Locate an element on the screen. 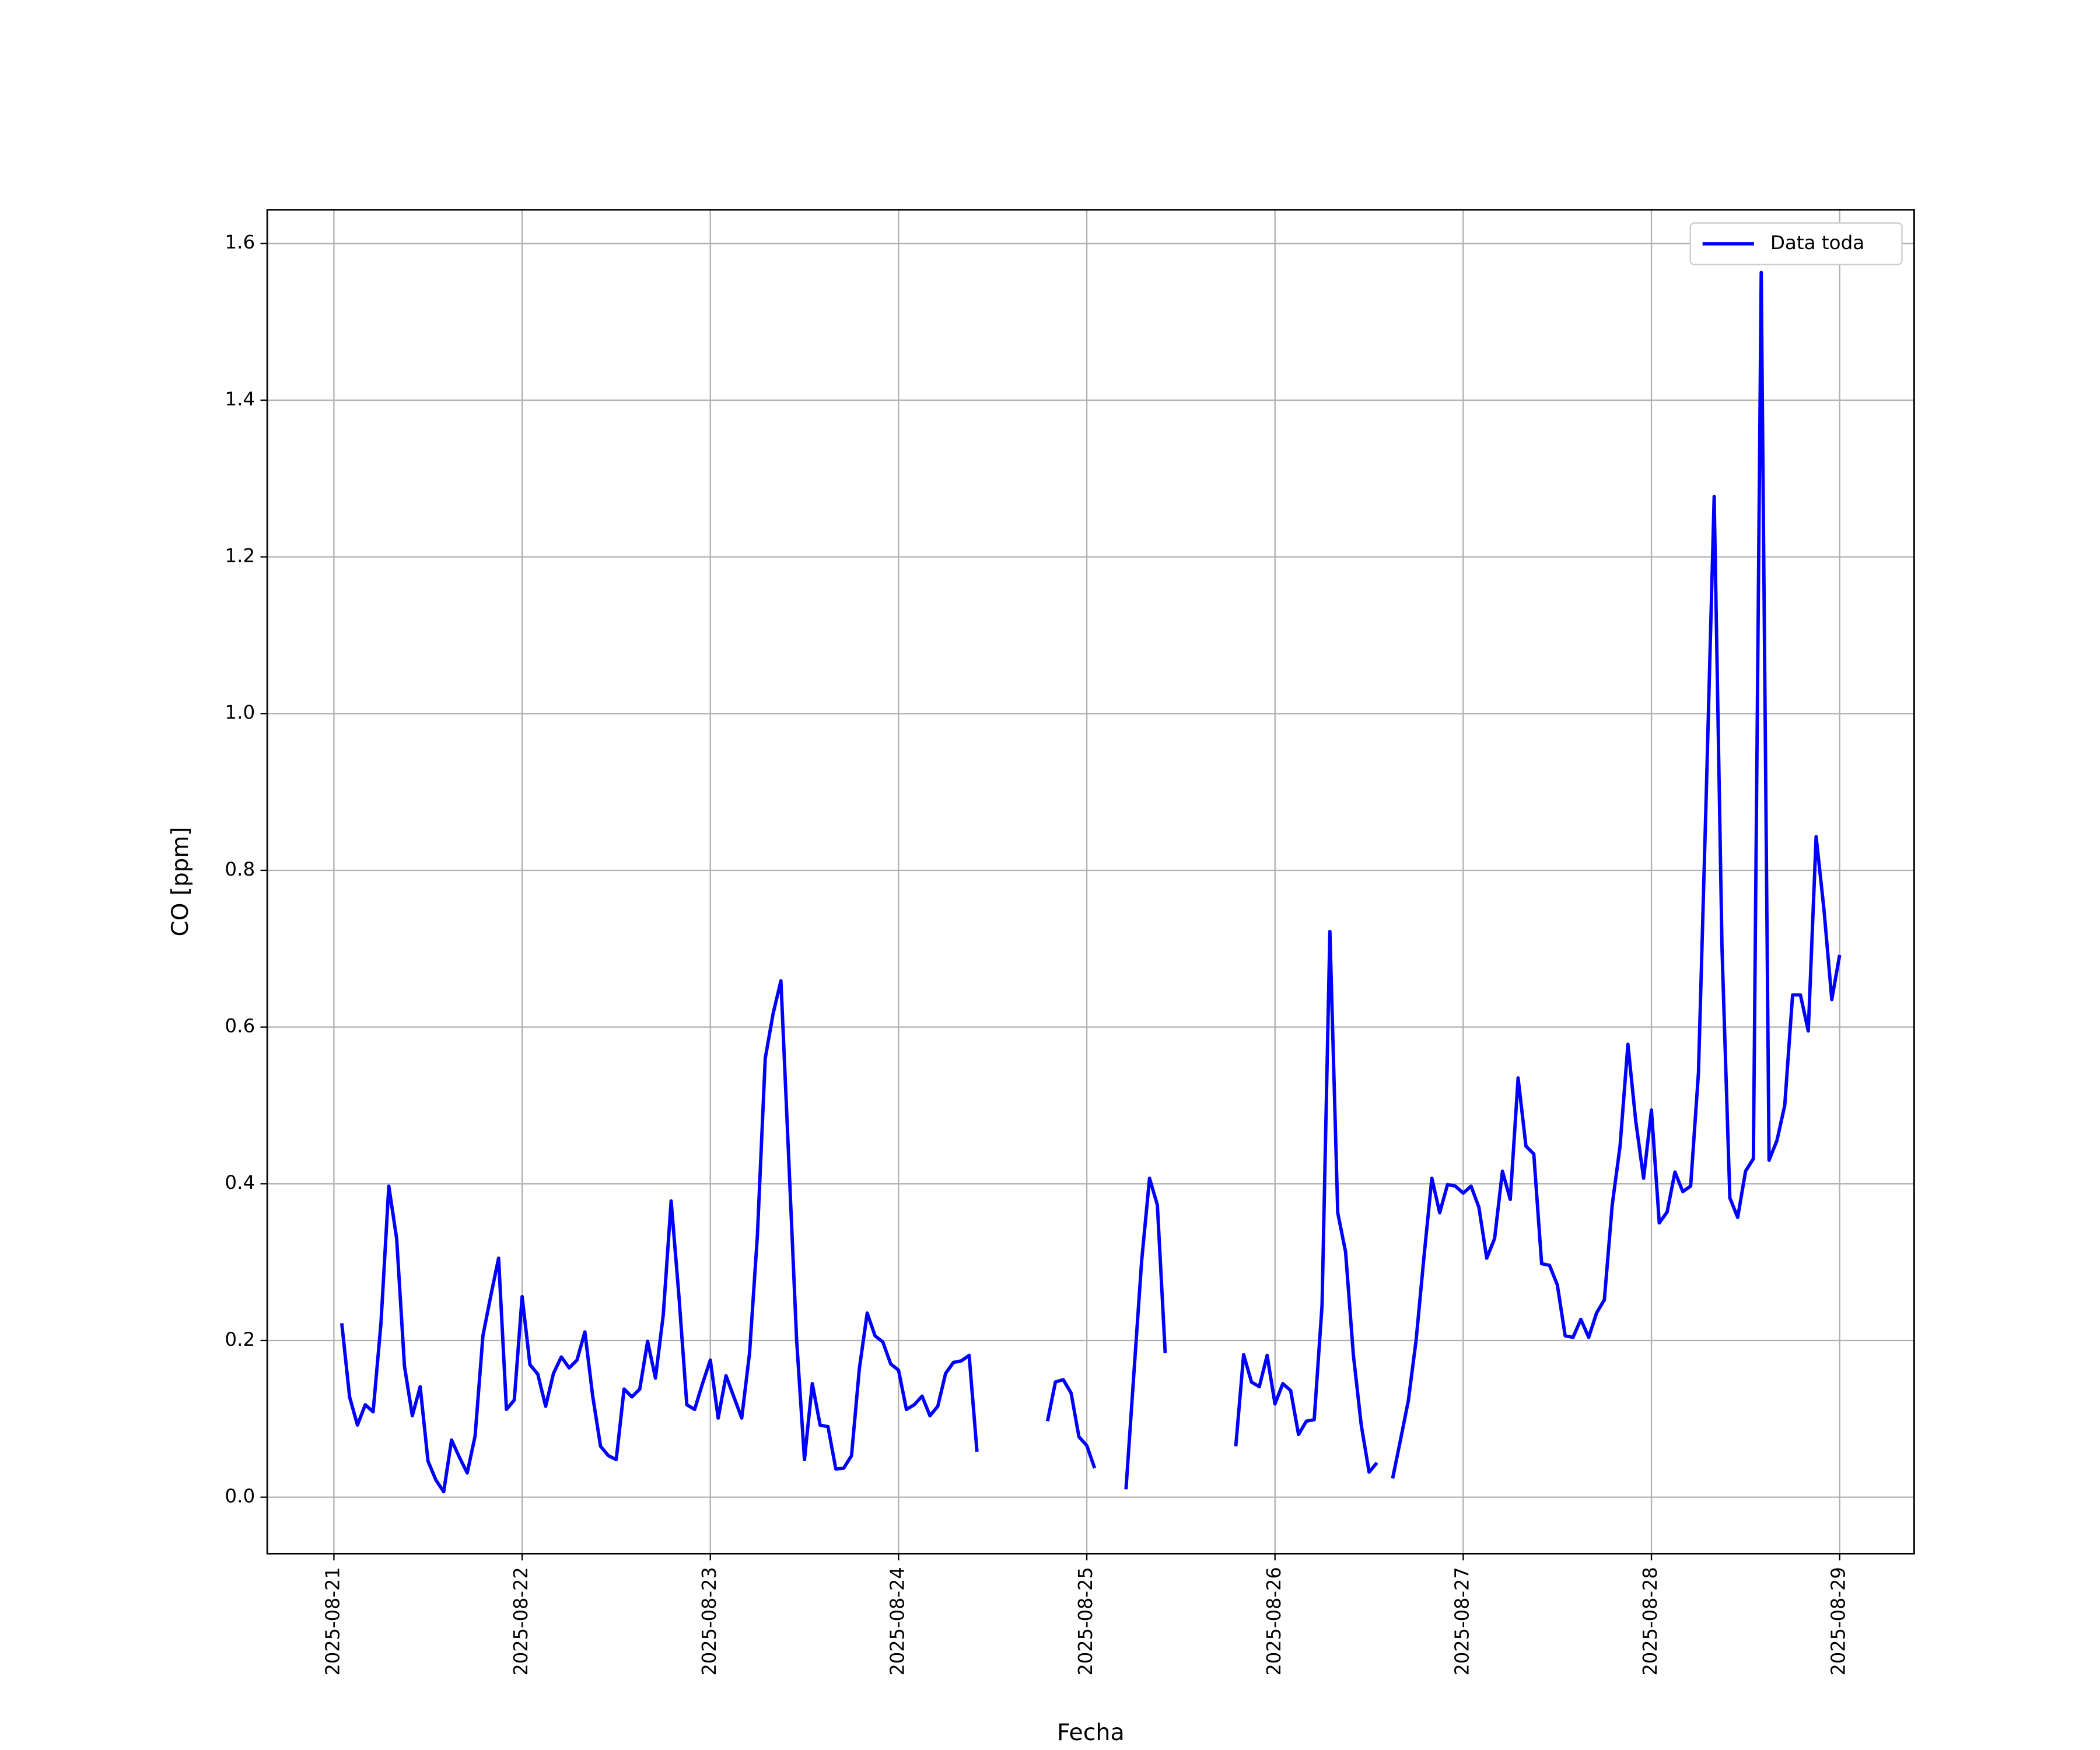 Image resolution: width=2100 pixels, height=1750 pixels. x-tick-label: 2025-08-23 is located at coordinates (709, 1621).